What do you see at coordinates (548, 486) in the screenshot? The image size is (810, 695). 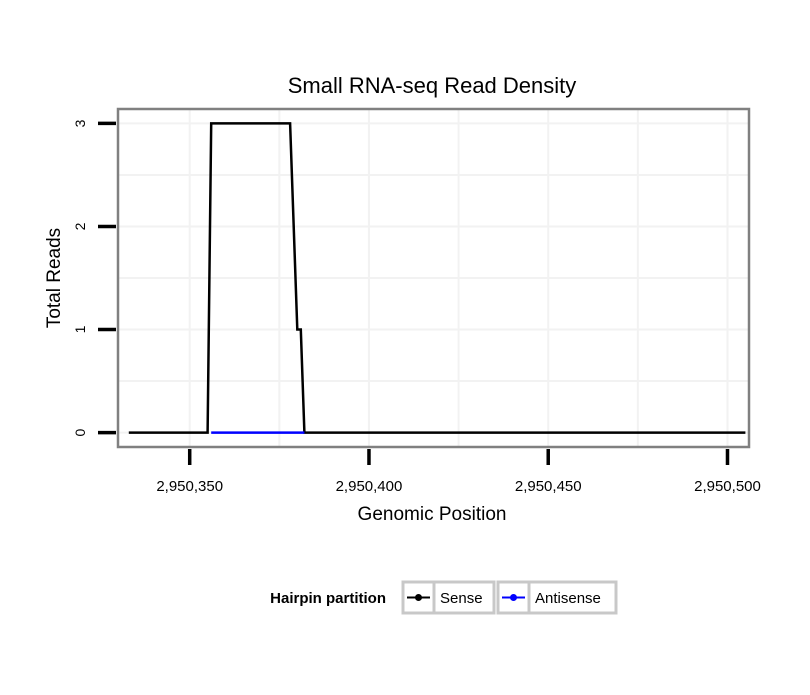 I see `x-tick-label: 2,950,450` at bounding box center [548, 486].